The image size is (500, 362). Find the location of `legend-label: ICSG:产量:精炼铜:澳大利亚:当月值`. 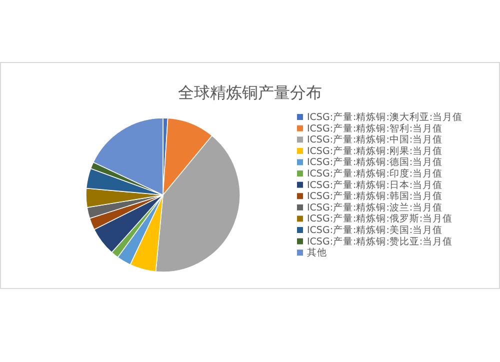

legend-label: ICSG:产量:精炼铜:澳大利亚:当月值 is located at coordinates (385, 117).